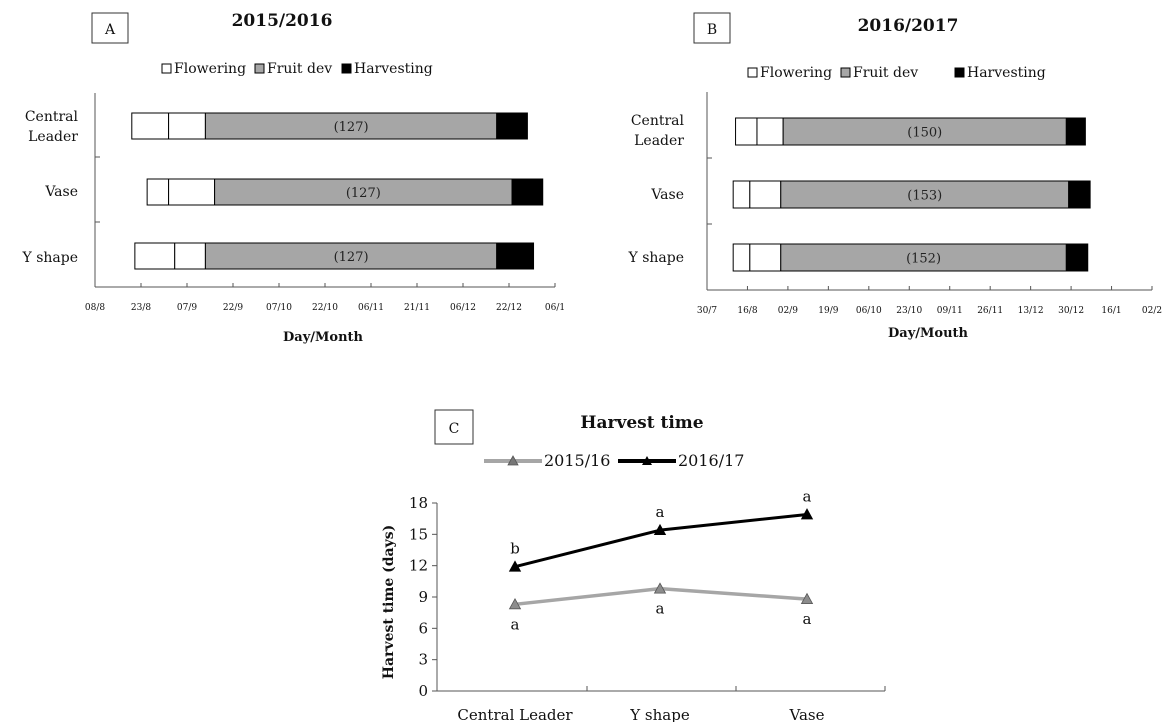  Describe the element at coordinates (752, 72) in the screenshot. I see `legend-b-flowering-swatch` at that location.